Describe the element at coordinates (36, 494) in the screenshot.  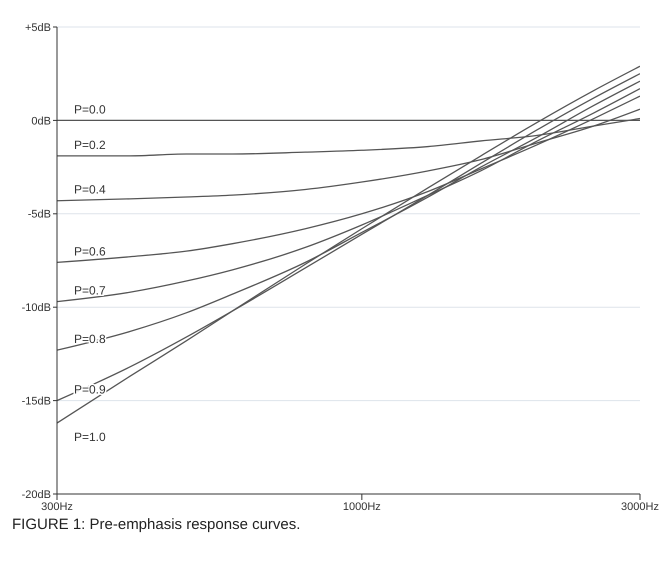
I see `y-tick-label: -20dB` at that location.